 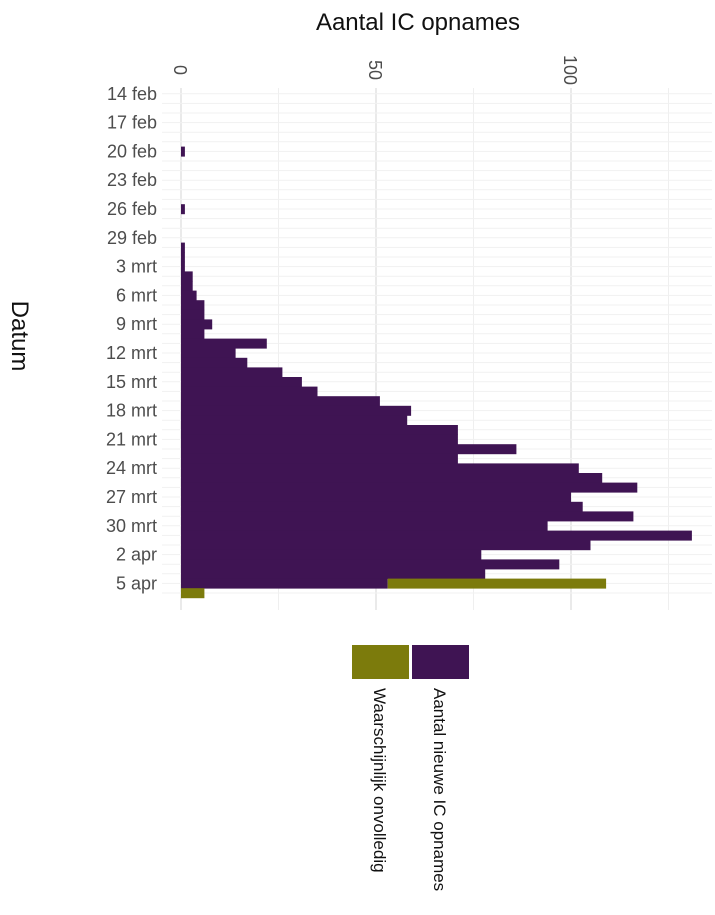 I want to click on y-tick-label: 24 mrt, so click(x=131, y=468).